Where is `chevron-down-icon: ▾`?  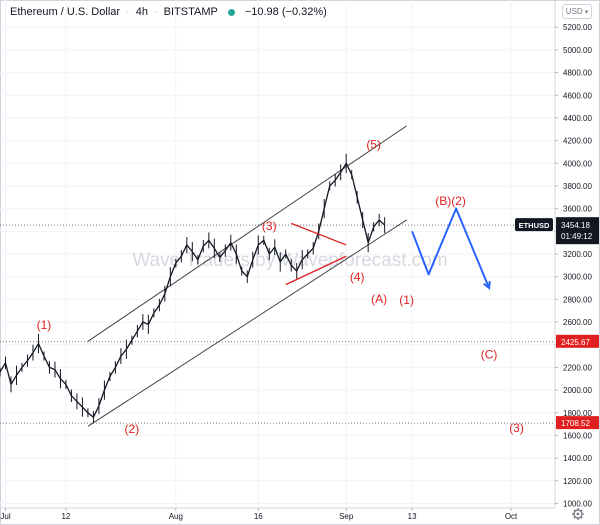
chevron-down-icon: ▾ is located at coordinates (586, 12).